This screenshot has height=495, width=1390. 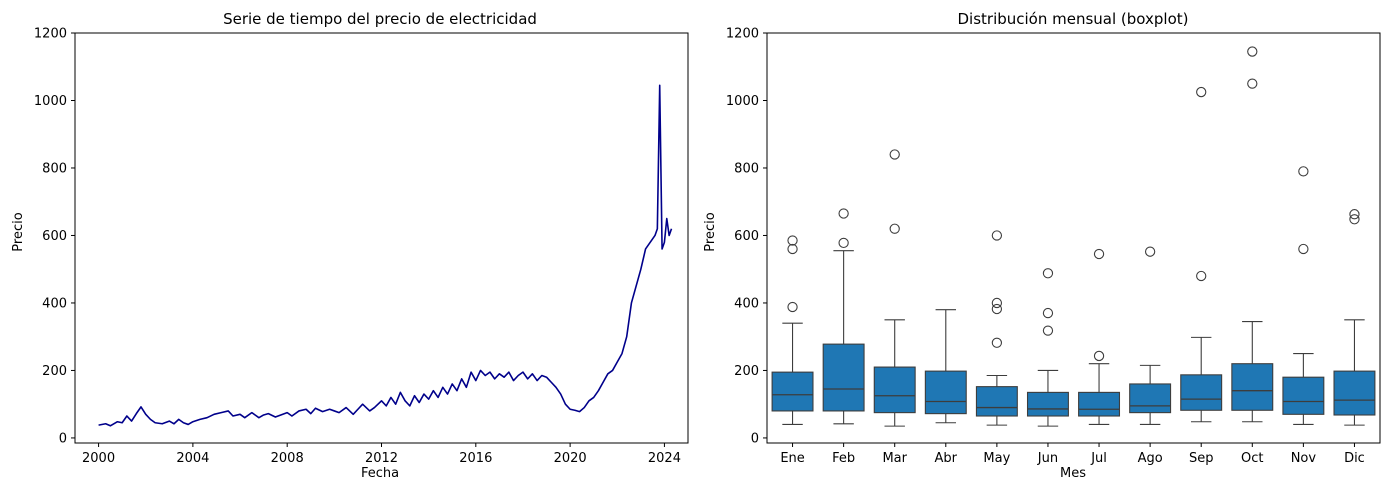 What do you see at coordinates (475, 458) in the screenshot?
I see `x-tick-label: 2016` at bounding box center [475, 458].